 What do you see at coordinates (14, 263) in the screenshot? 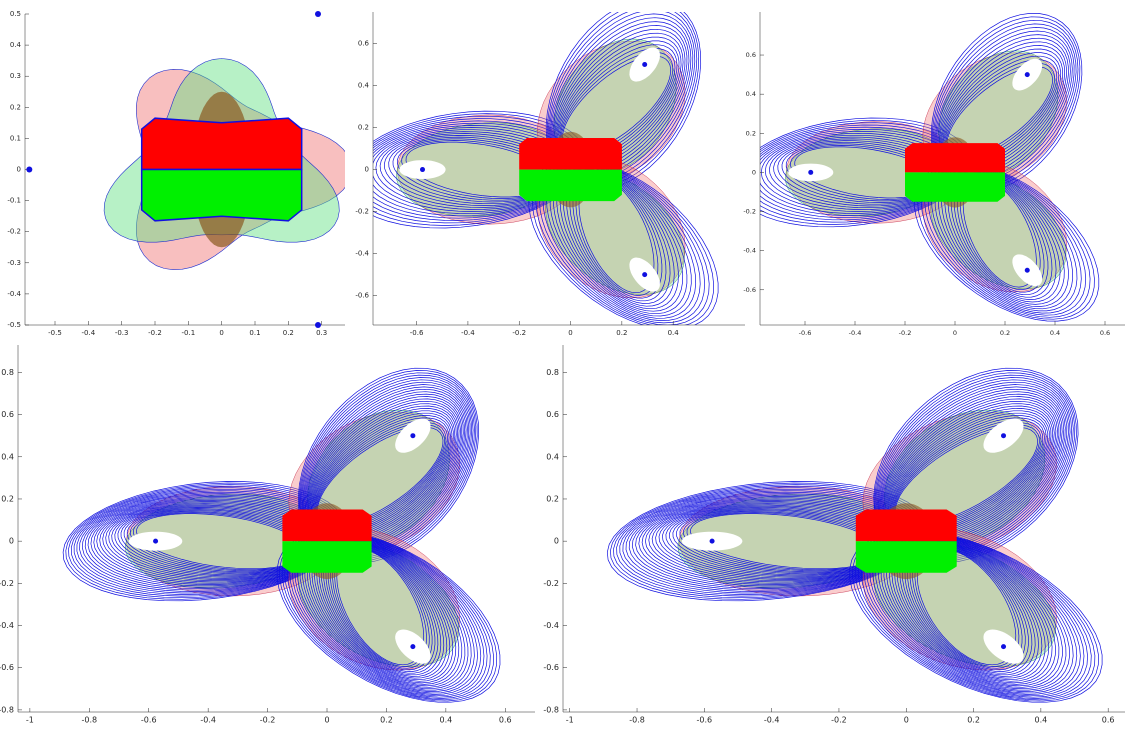
I see `y-tick-label: -0.3` at bounding box center [14, 263].